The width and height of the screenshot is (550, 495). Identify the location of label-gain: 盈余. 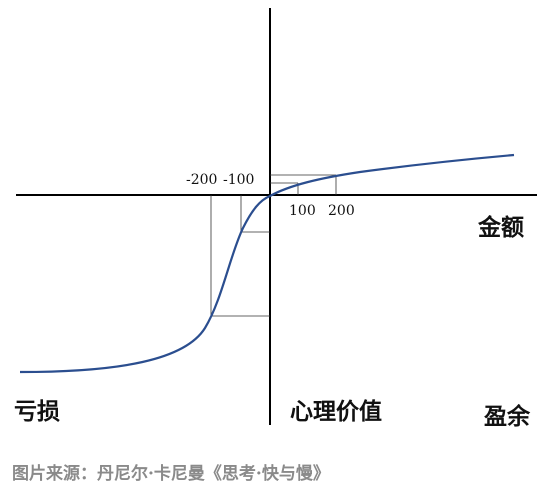
(507, 416).